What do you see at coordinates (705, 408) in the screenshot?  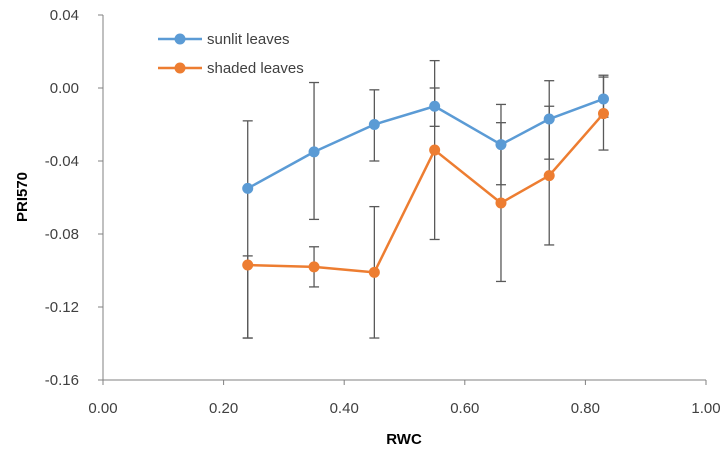 I see `x-tick-label: 1.00` at bounding box center [705, 408].